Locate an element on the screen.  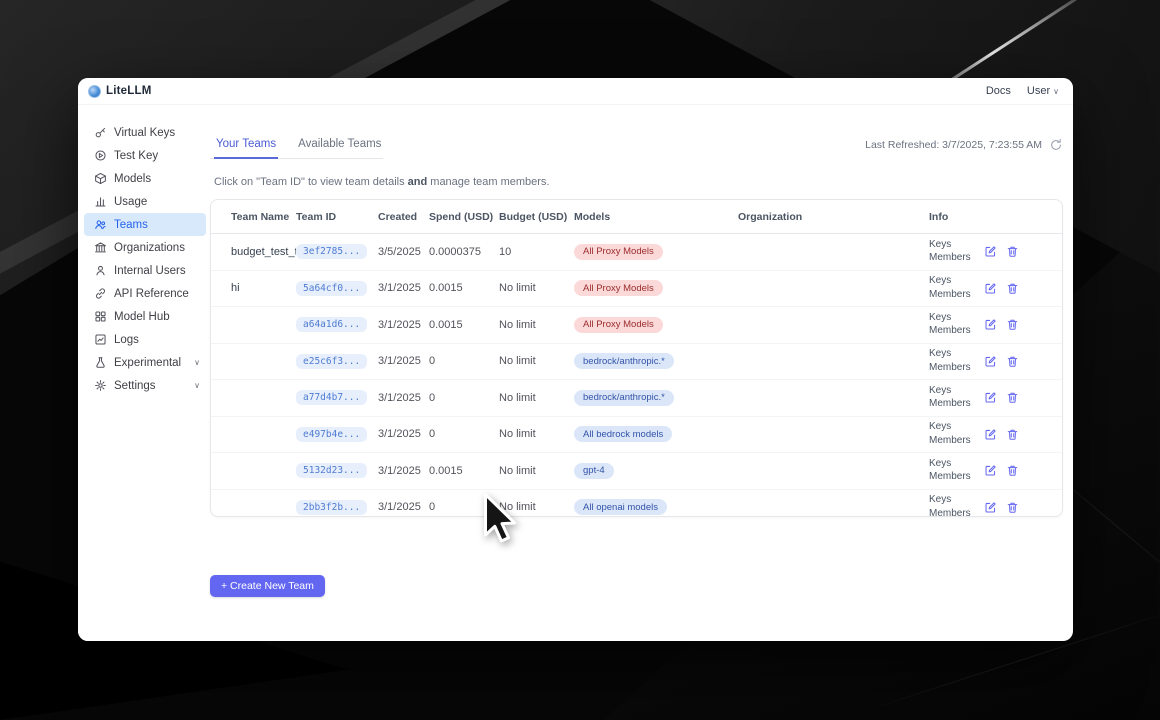
sidebar-item: Virtual Keys is located at coordinates (145, 132).